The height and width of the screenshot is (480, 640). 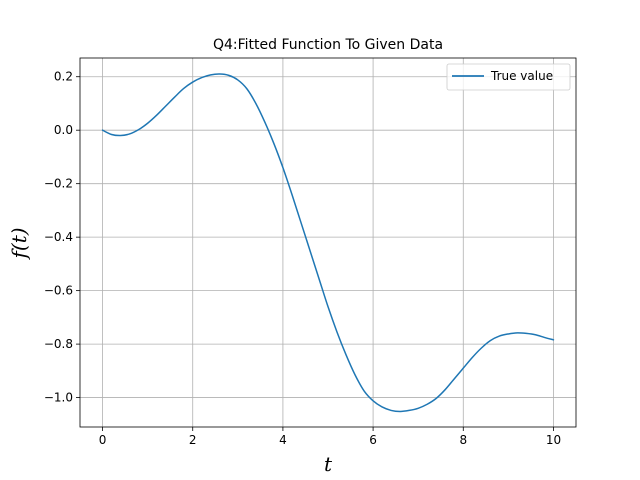 What do you see at coordinates (553, 440) in the screenshot?
I see `x-tick-label: 10` at bounding box center [553, 440].